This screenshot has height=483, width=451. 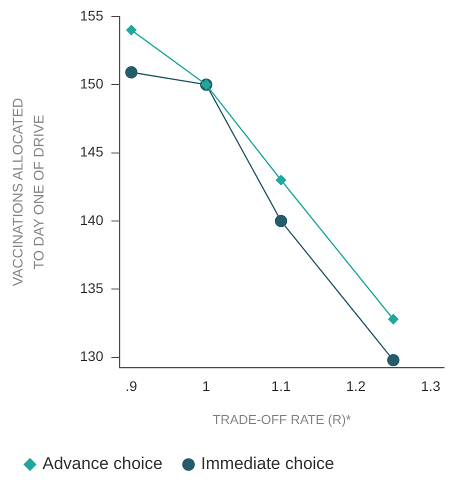 What do you see at coordinates (92, 83) in the screenshot?
I see `y-tick-label: 150` at bounding box center [92, 83].